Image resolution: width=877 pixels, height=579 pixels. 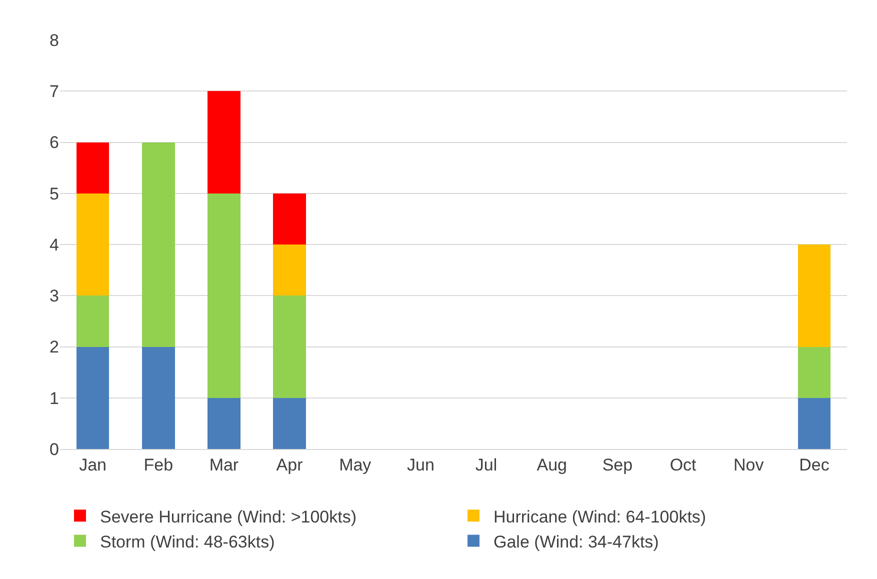 What do you see at coordinates (54, 194) in the screenshot?
I see `y-tick-label: 5` at bounding box center [54, 194].